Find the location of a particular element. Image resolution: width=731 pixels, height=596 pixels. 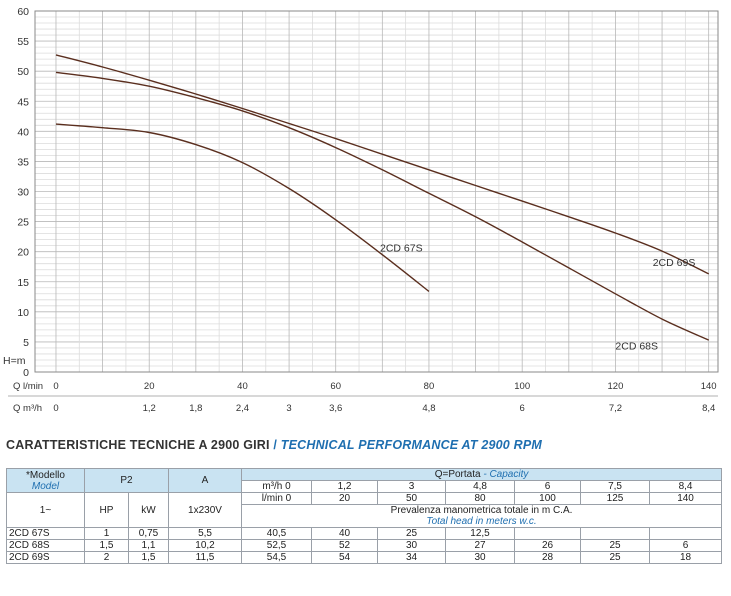

x-tick-label-m3h: 2,4 is located at coordinates (242, 408).